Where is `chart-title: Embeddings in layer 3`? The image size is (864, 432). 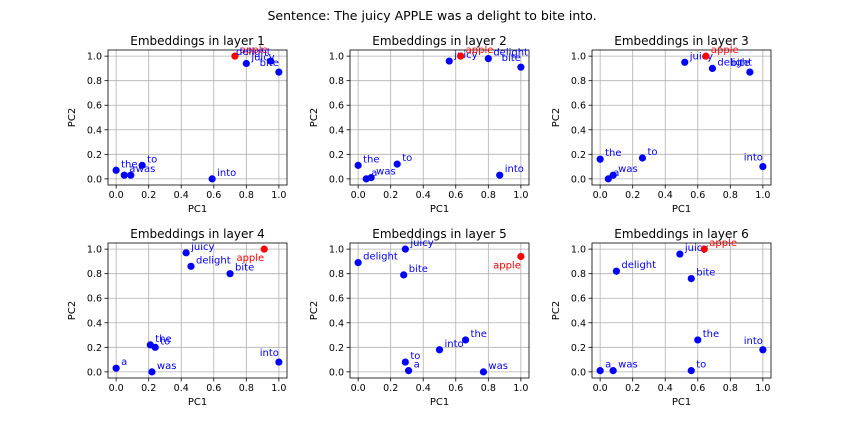
chart-title: Embeddings in layer 3 is located at coordinates (681, 41).